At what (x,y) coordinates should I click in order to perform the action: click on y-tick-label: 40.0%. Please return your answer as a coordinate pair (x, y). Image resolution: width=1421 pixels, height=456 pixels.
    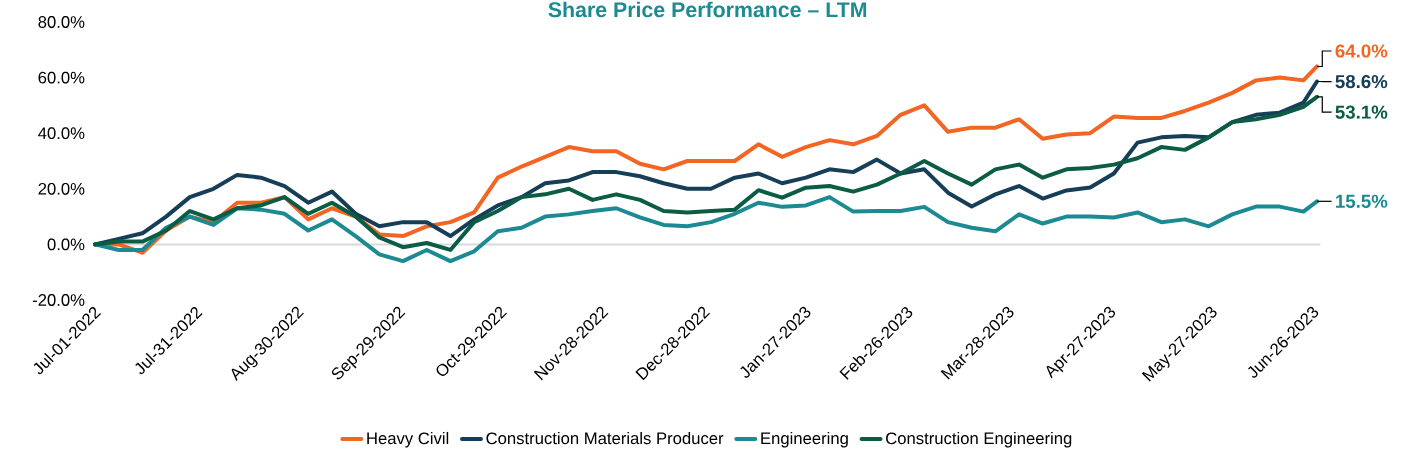
    Looking at the image, I should click on (61, 133).